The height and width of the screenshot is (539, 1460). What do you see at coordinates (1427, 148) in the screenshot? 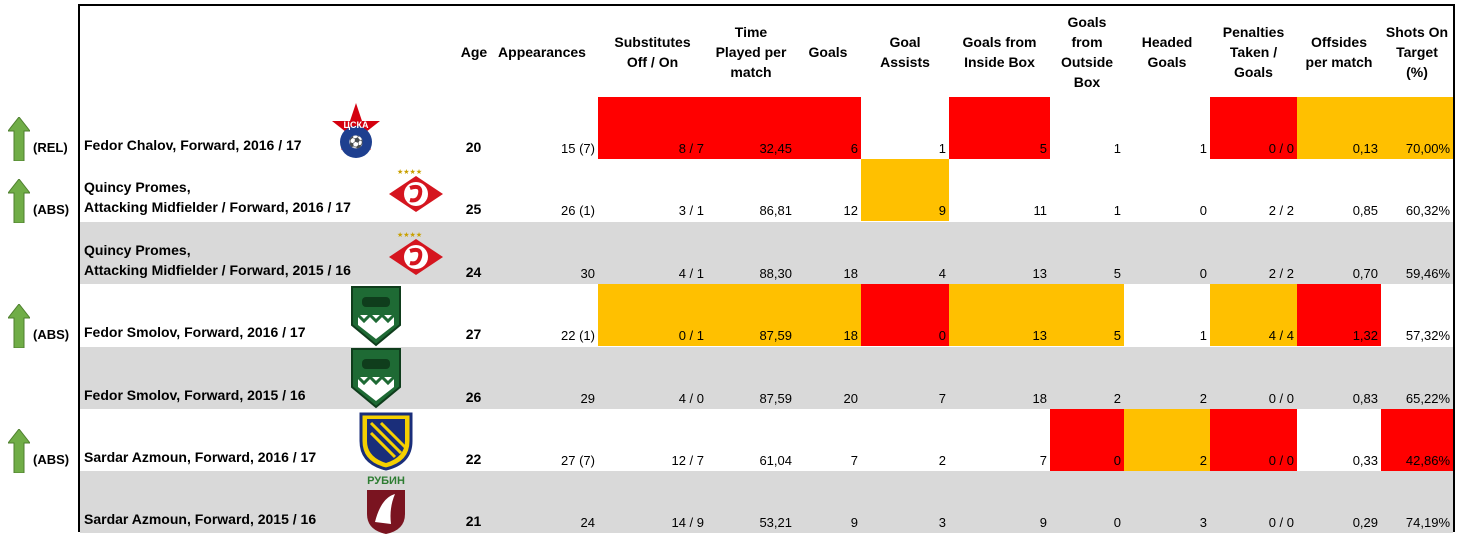
I see `table-cell-shots-on-target: 70,00%` at bounding box center [1427, 148].